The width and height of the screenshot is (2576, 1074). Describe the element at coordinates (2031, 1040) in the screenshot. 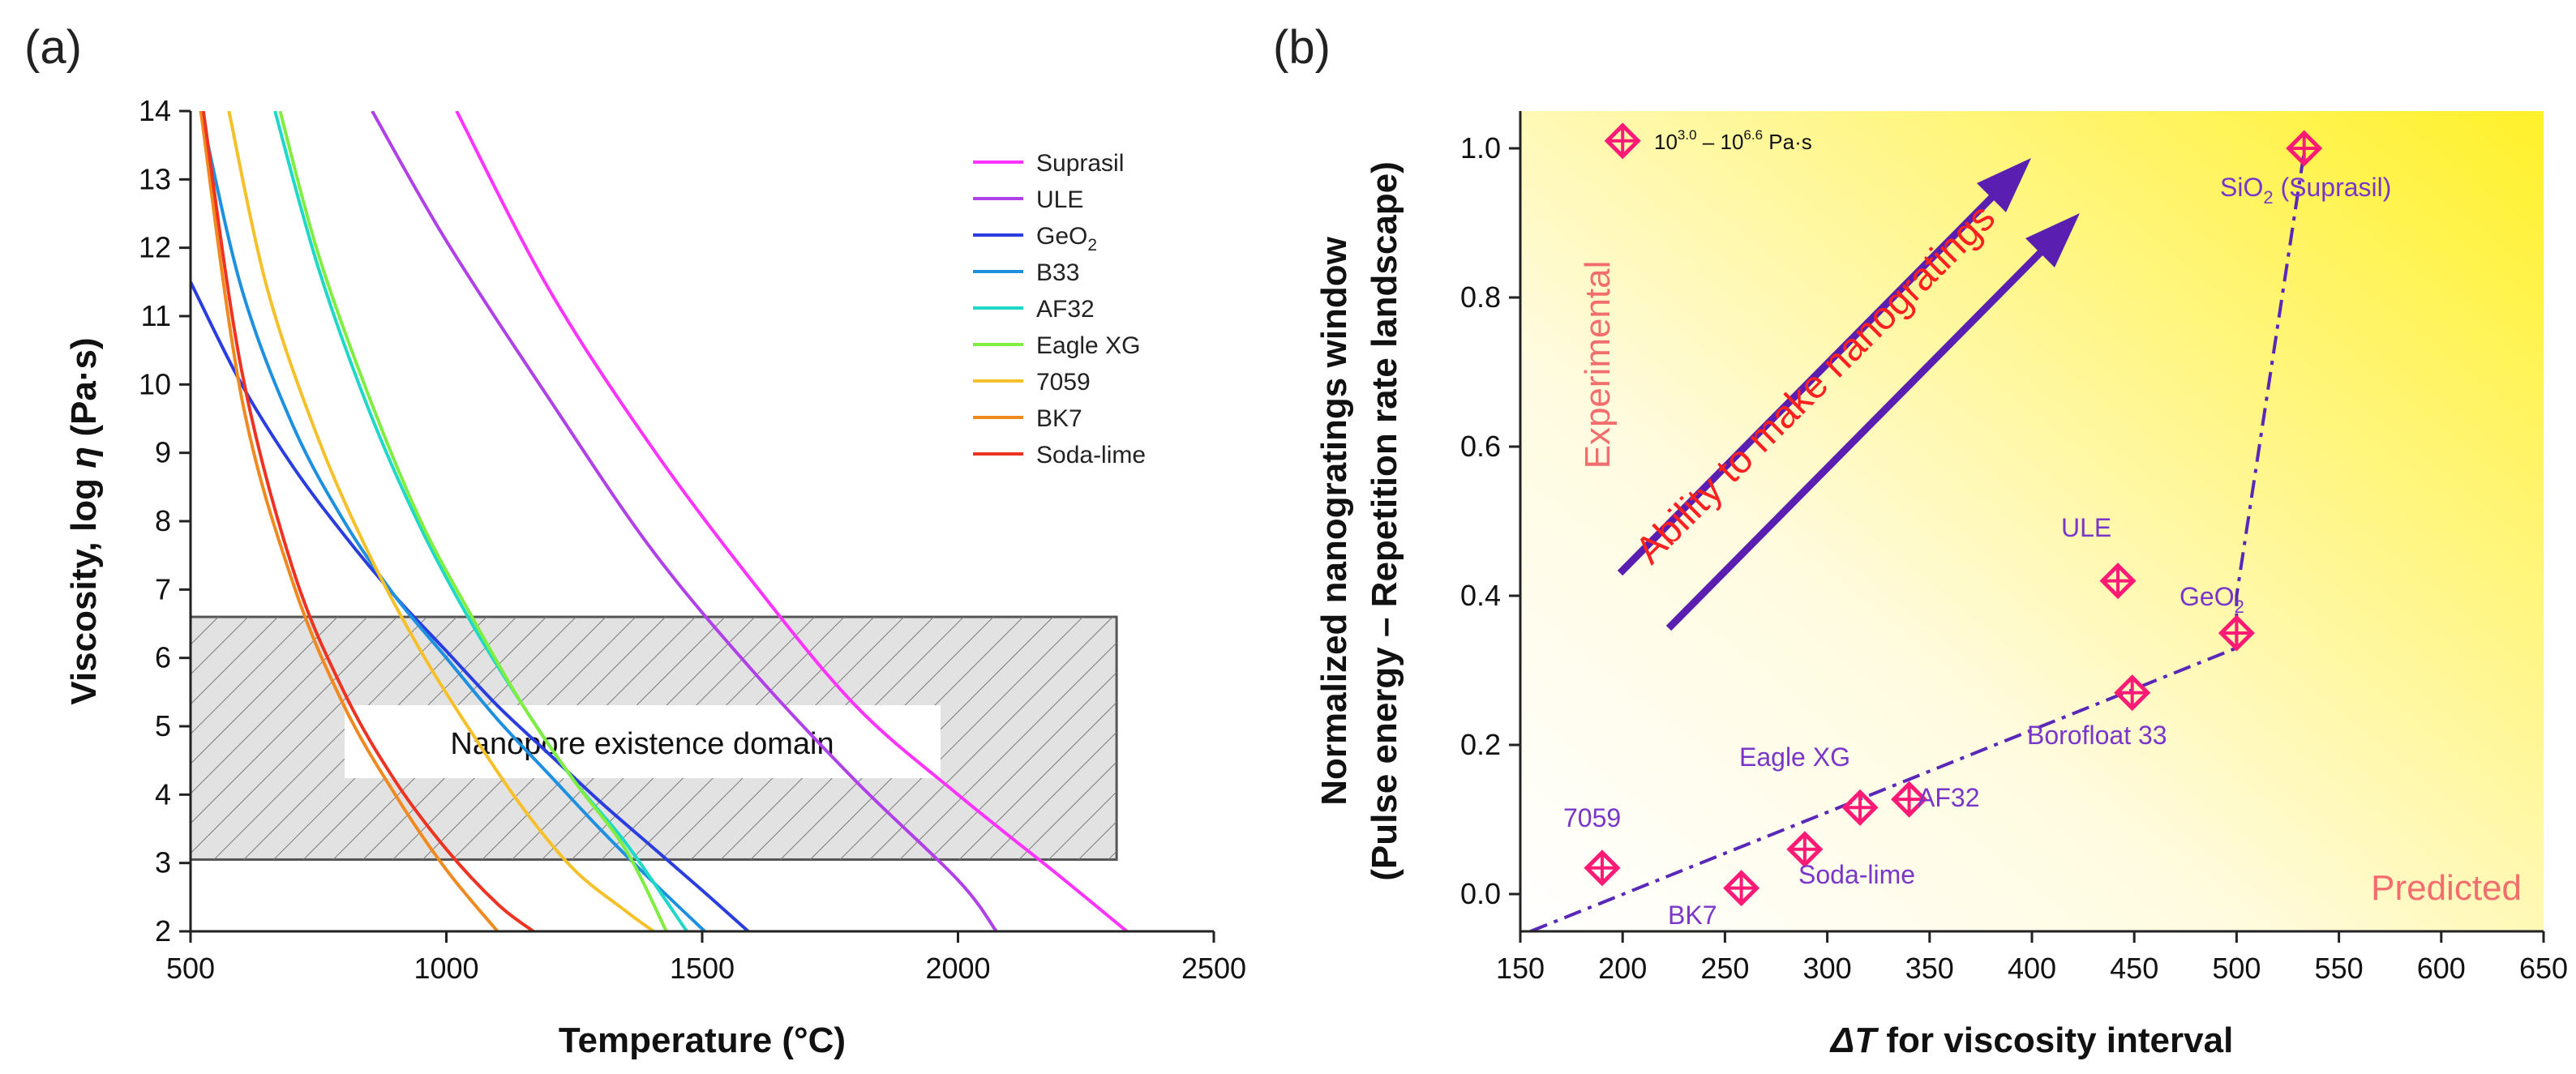

I see `panel-b-x-label: ΔT for viscosity interval` at that location.